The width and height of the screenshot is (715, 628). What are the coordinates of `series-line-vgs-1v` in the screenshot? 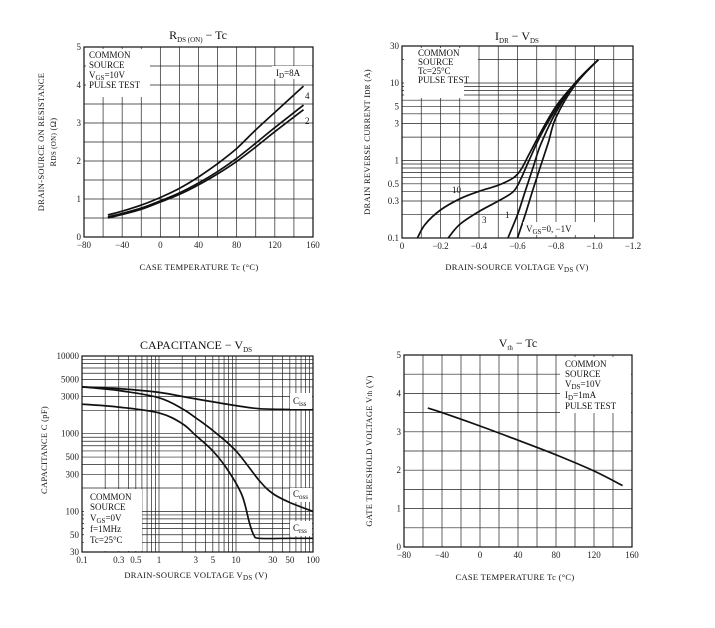 It's located at (553, 148).